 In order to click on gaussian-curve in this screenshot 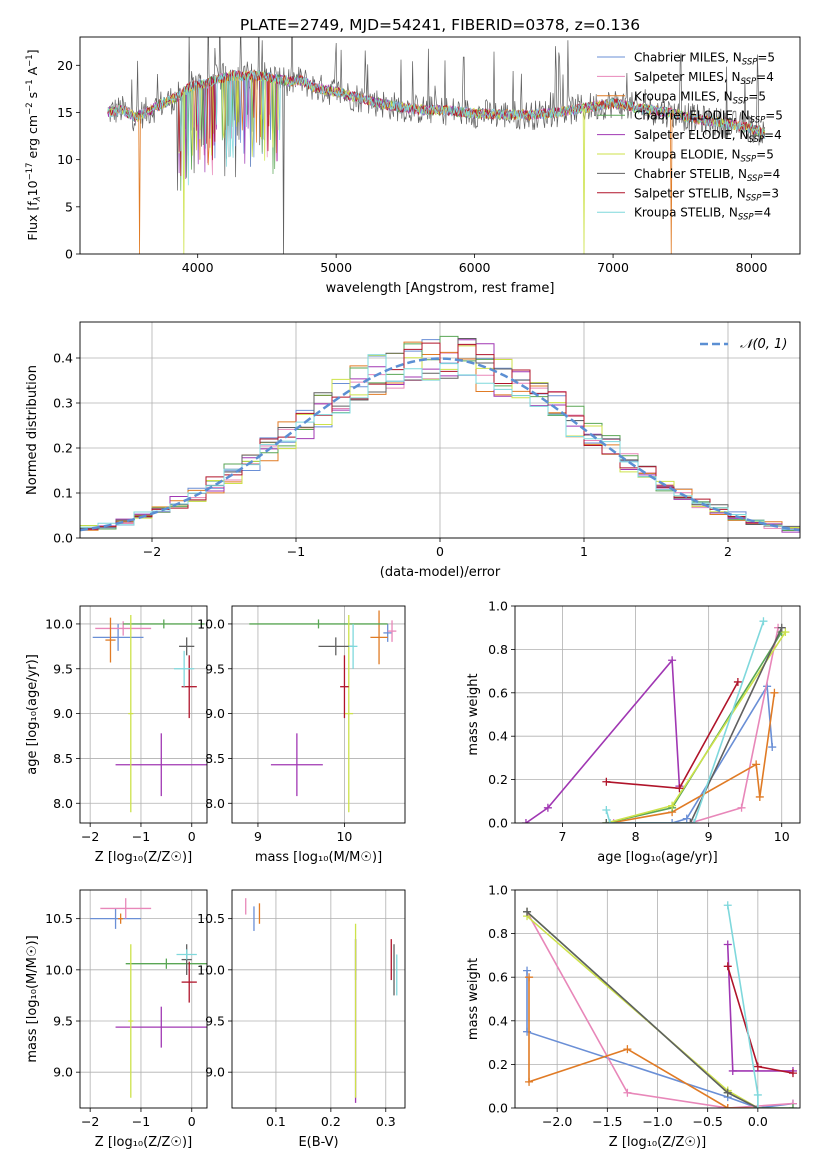, I will do `click(440, 444)`.